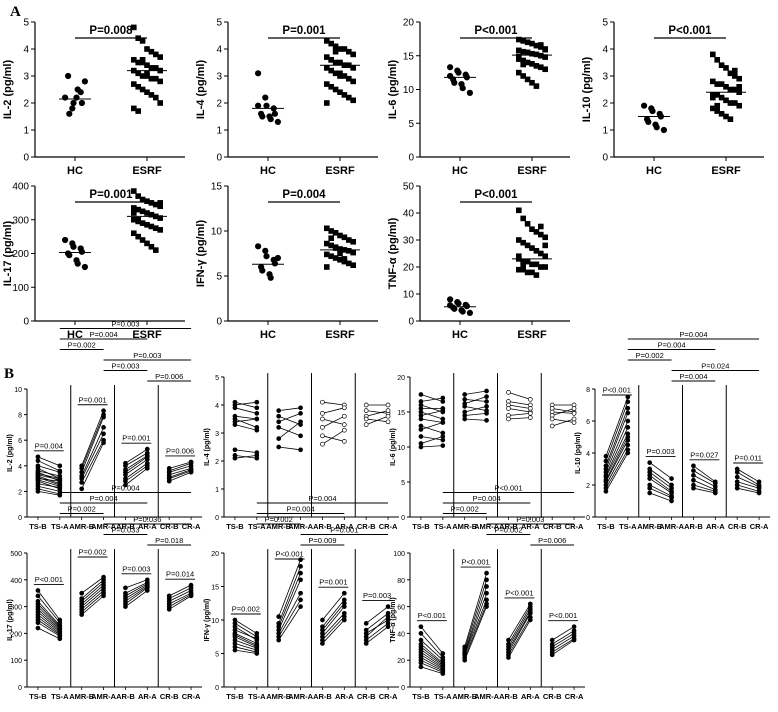  Describe the element at coordinates (20, 254) in the screenshot. I see `y-tick-label: 200` at that location.